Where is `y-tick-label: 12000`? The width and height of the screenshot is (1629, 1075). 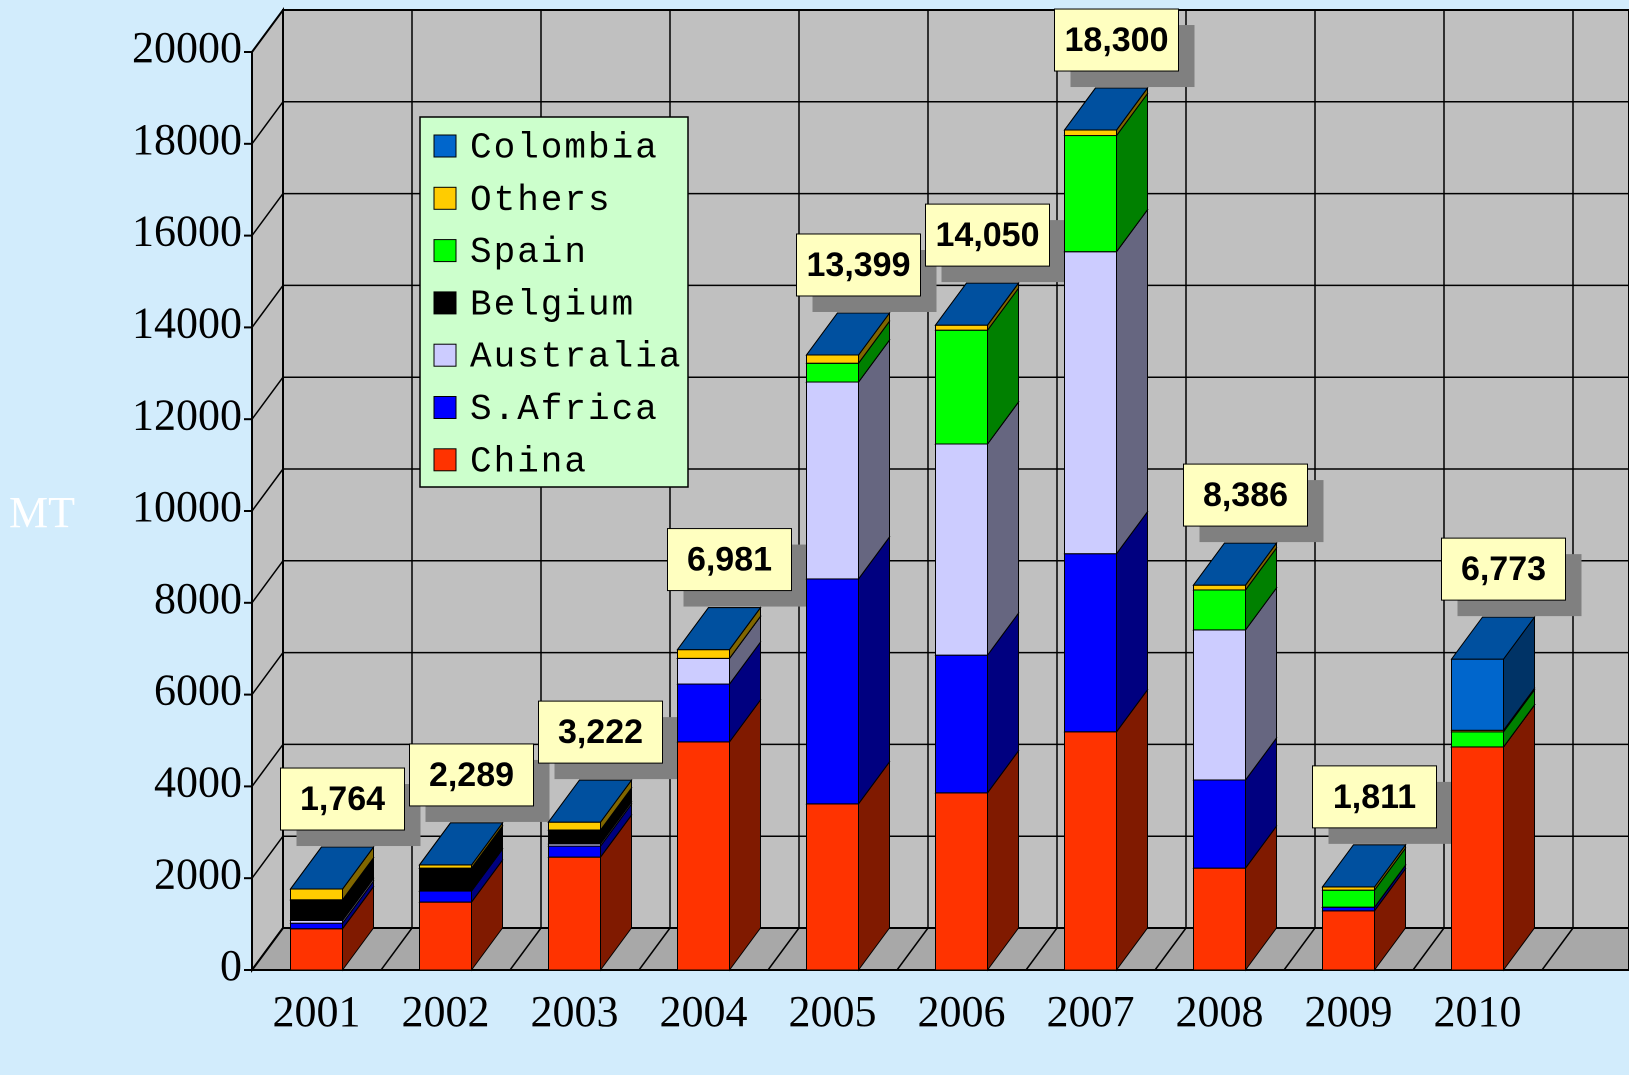 y-tick-label: 12000 is located at coordinates (187, 414).